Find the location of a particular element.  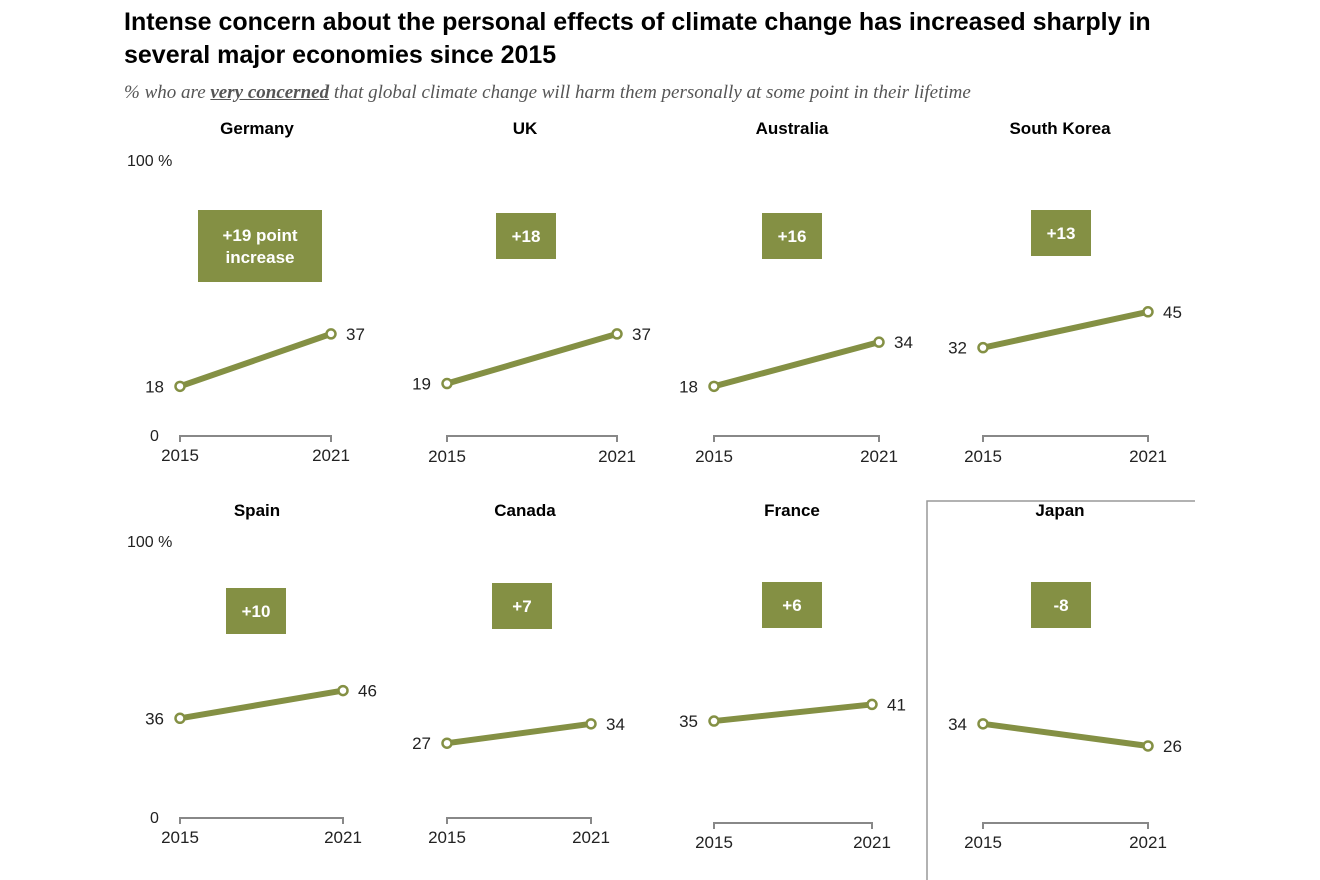

data-label-australia-2015: 18 is located at coordinates (688, 386).